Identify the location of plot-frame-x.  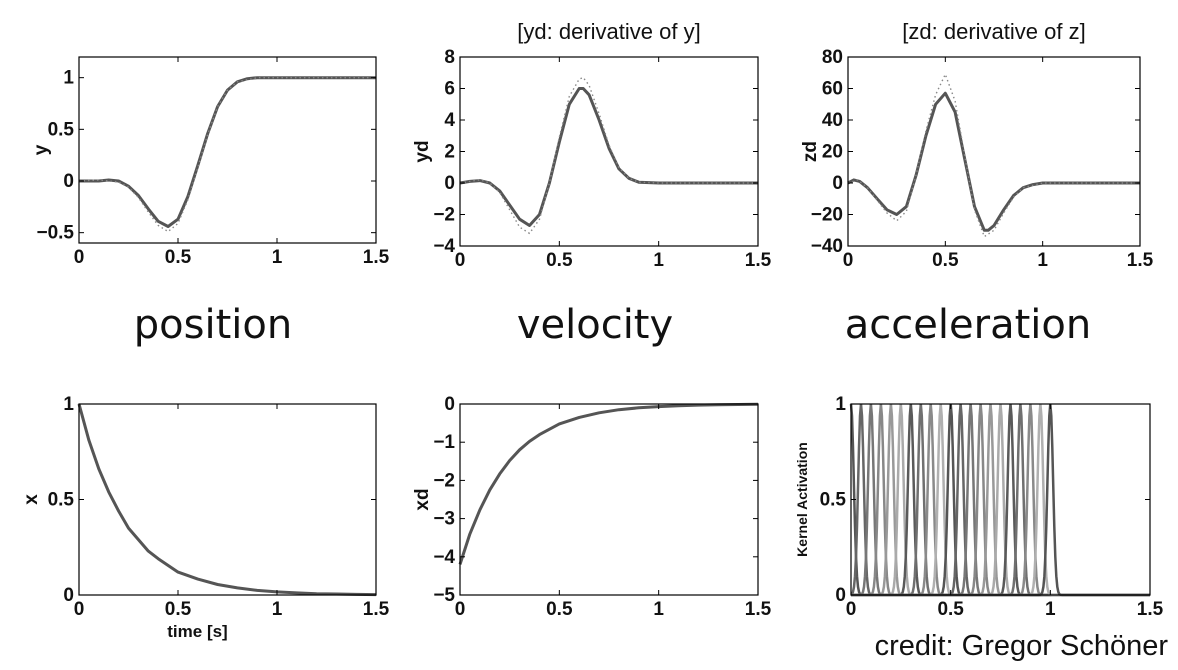
(227, 499).